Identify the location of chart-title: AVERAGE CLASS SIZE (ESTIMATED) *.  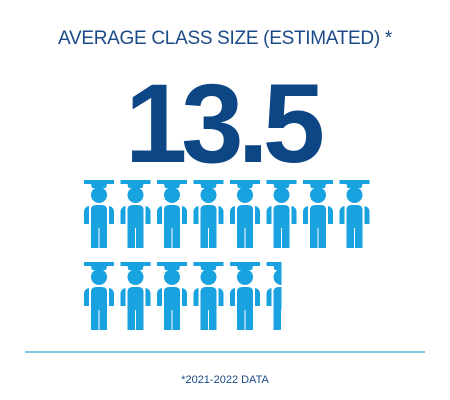
(225, 38).